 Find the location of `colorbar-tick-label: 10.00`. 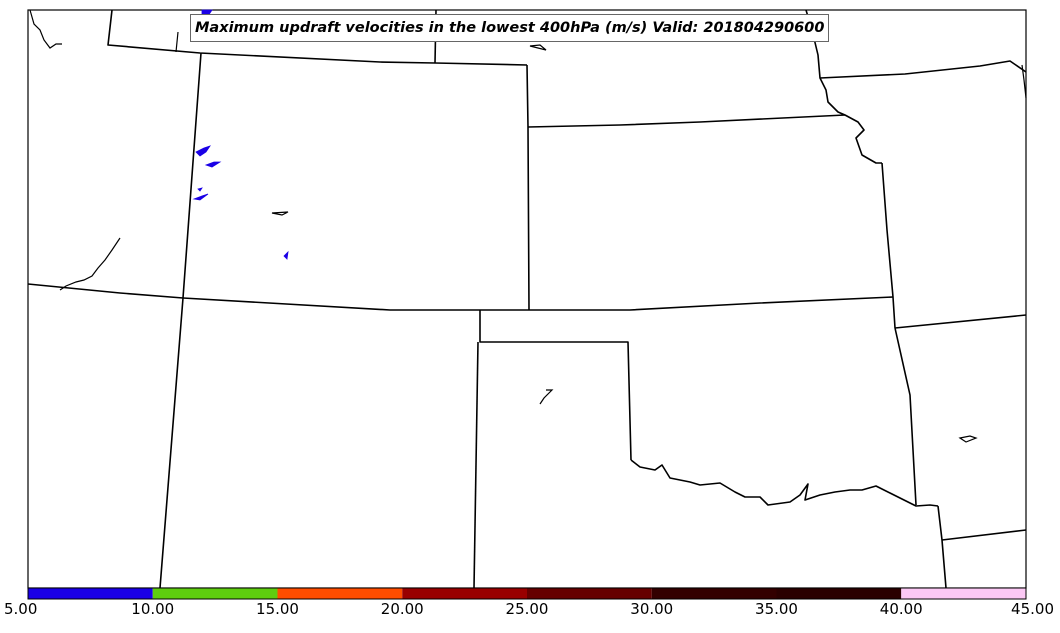

colorbar-tick-label: 10.00 is located at coordinates (153, 609).